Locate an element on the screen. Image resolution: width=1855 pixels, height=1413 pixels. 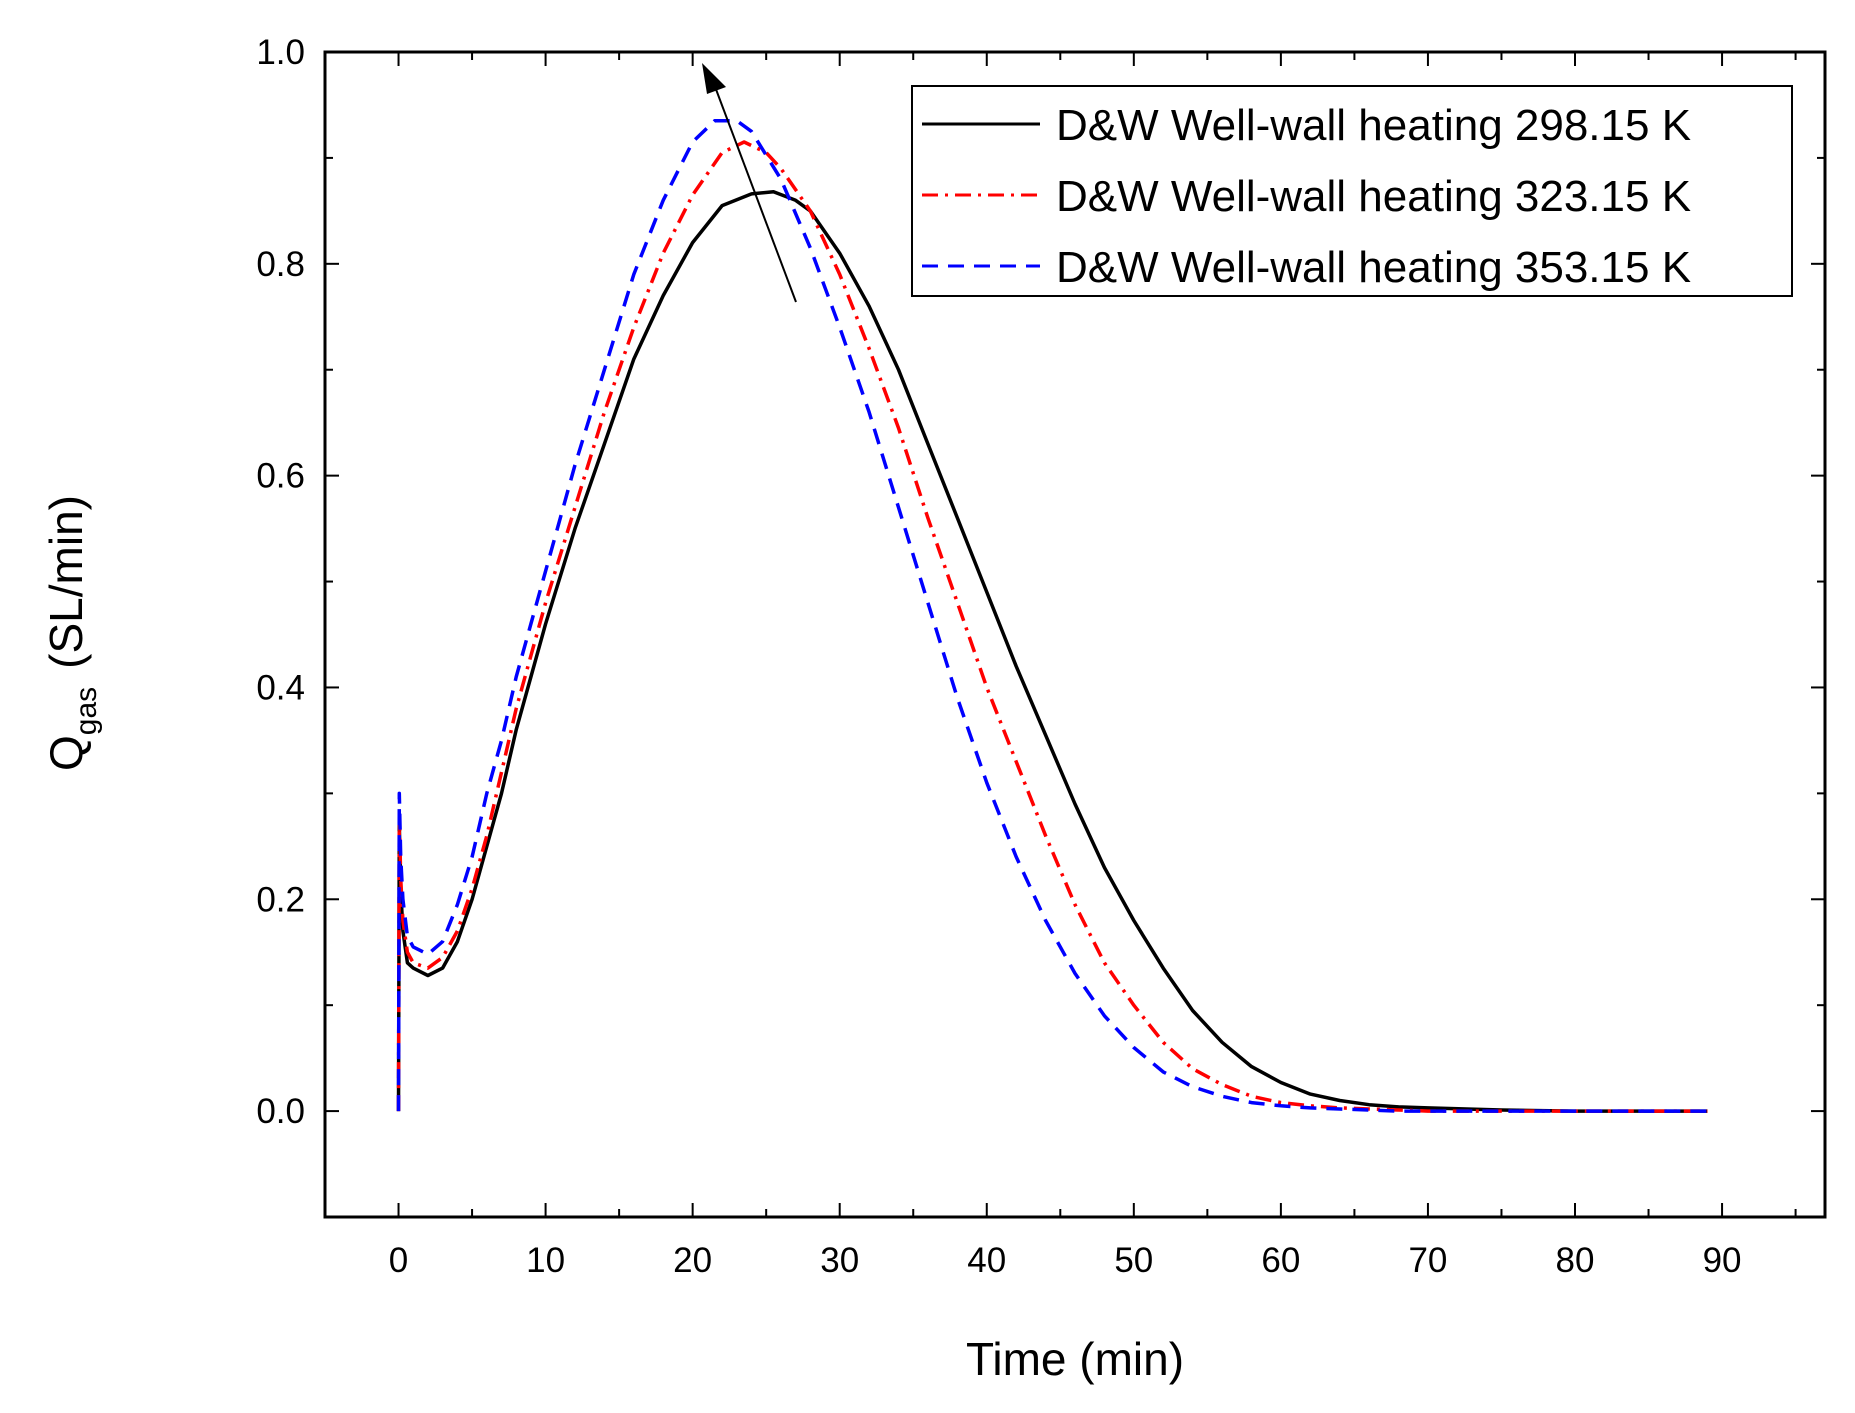
x-tick-label: 50 is located at coordinates (1133, 1260).